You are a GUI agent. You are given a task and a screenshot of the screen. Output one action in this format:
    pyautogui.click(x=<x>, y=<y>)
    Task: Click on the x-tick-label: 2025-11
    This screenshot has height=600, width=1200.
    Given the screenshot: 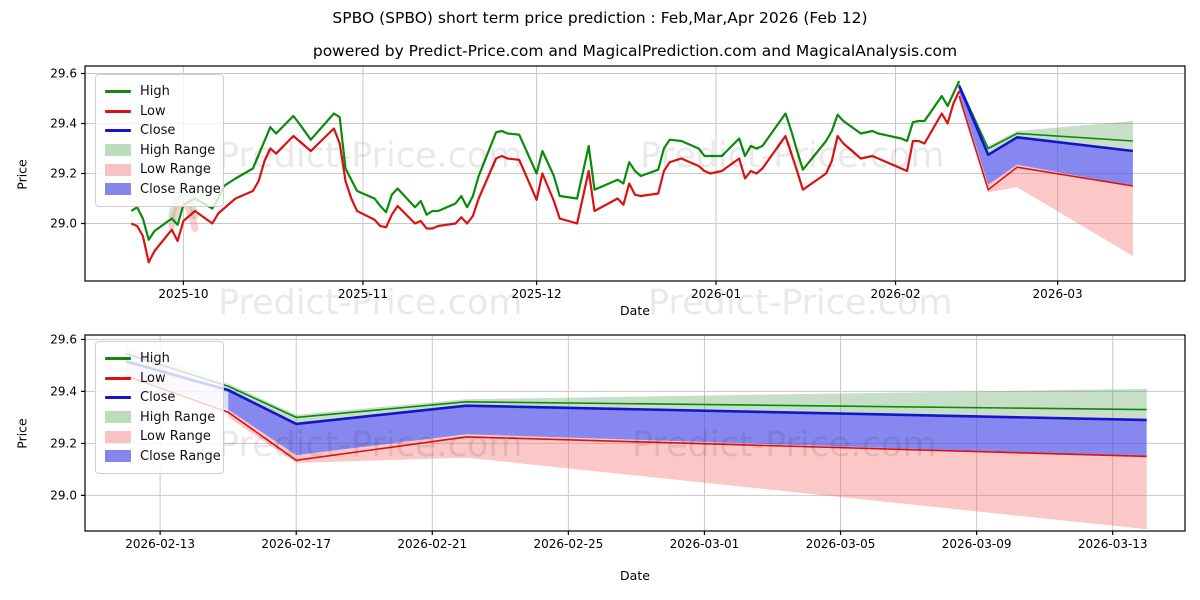 What is the action you would take?
    pyautogui.click(x=363, y=294)
    